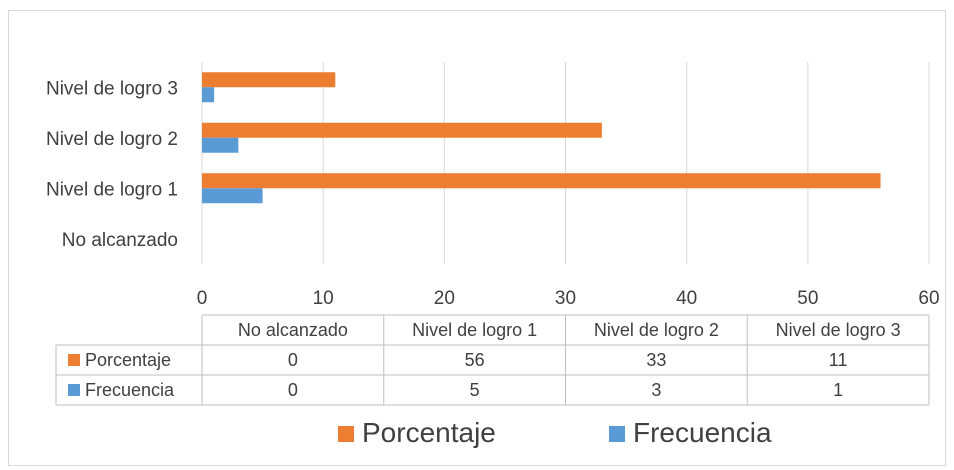 Image resolution: width=954 pixels, height=470 pixels. Describe the element at coordinates (346, 434) in the screenshot. I see `legend-key-porcentaje` at that location.